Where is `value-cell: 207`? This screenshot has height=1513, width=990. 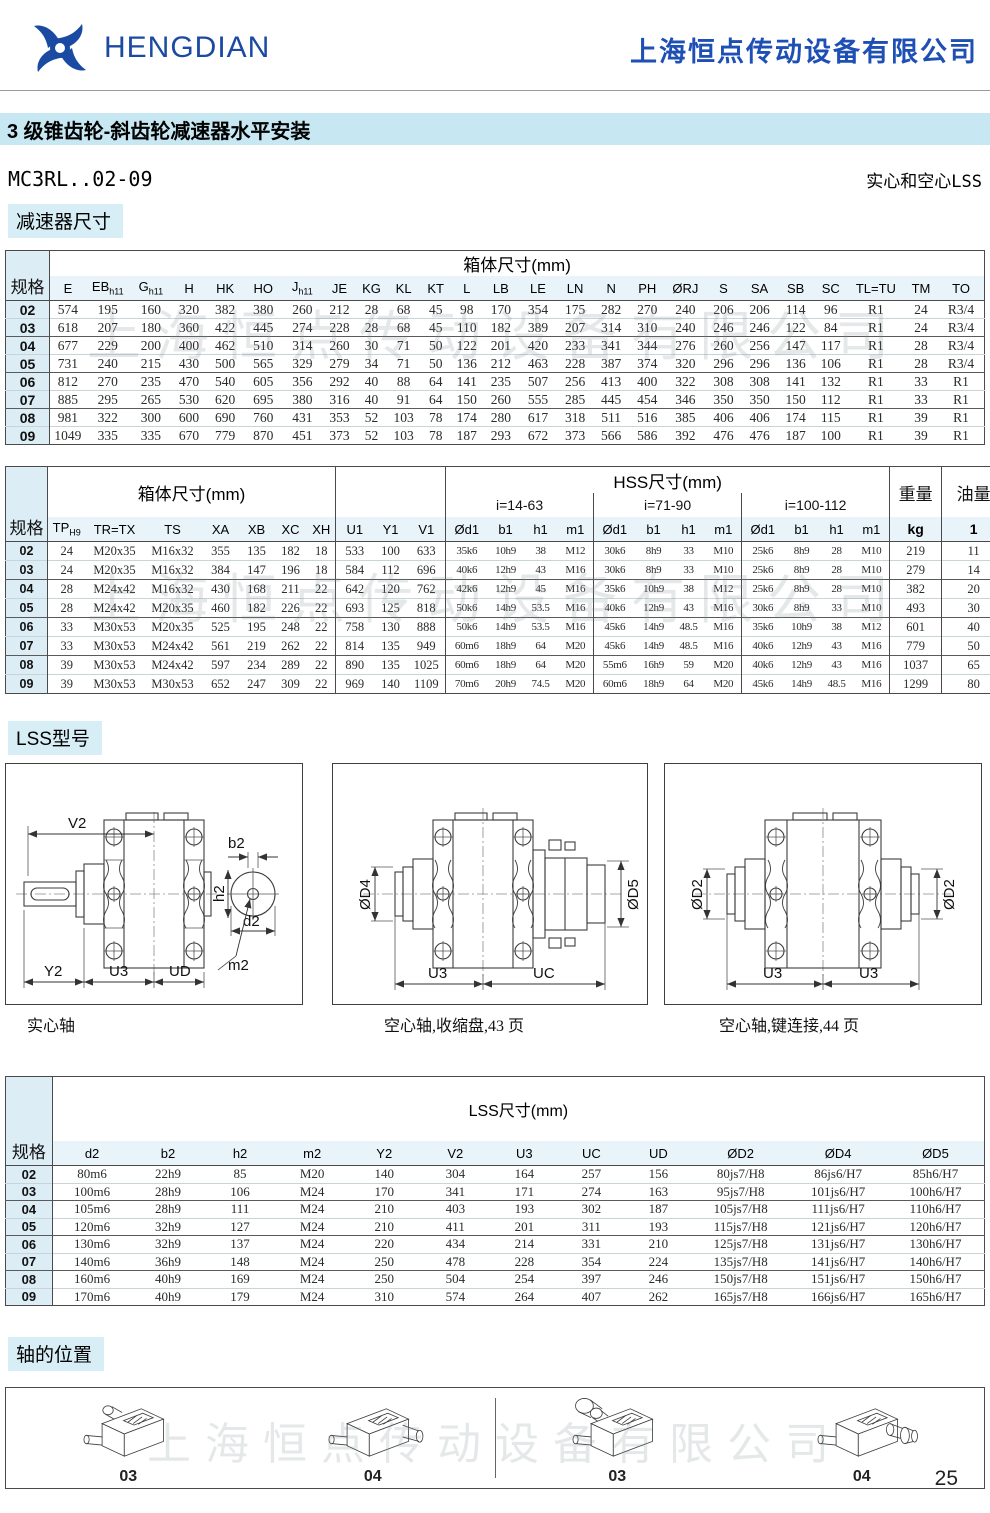
value-cell: 207 is located at coordinates (575, 327).